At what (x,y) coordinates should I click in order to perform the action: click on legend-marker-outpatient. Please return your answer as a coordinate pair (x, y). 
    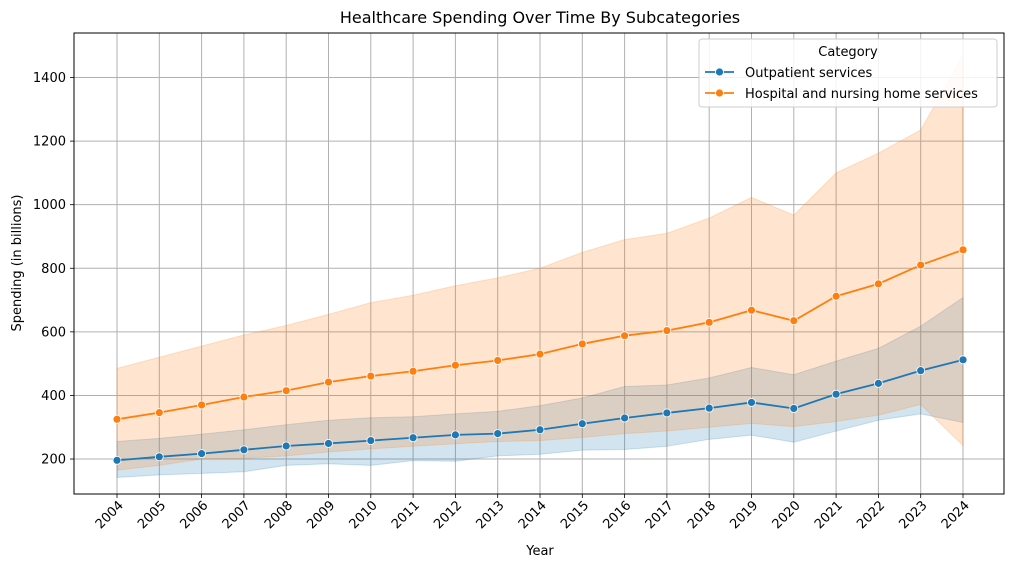
    Looking at the image, I should click on (719, 72).